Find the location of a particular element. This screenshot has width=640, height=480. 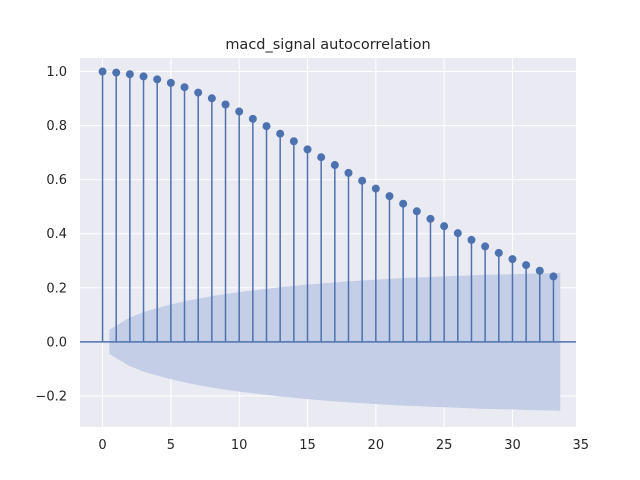

x-tick-label: 30 is located at coordinates (512, 445).